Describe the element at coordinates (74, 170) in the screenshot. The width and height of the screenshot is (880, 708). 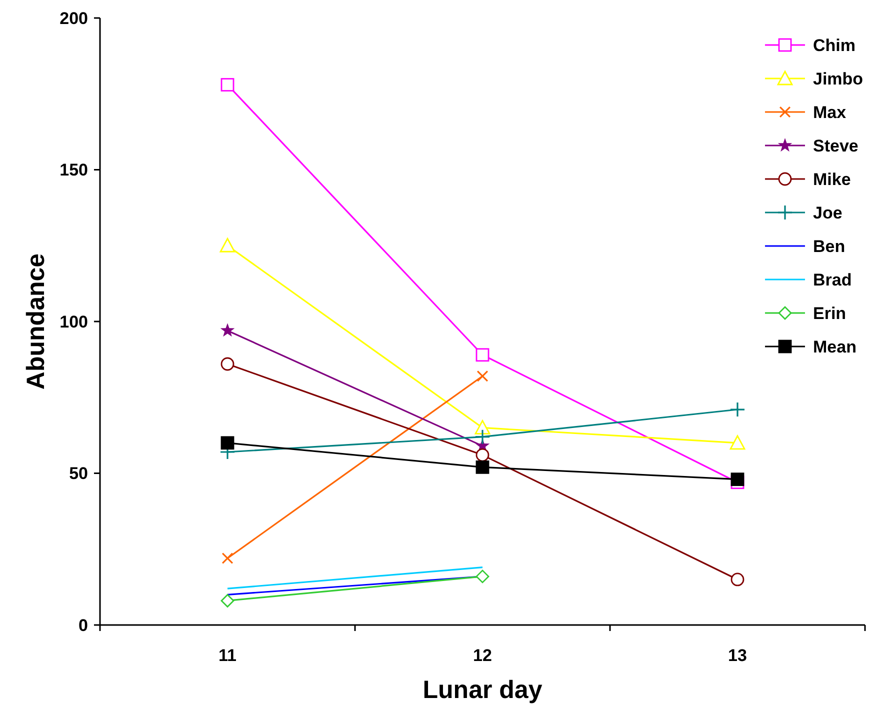
I see `y-tick-label: 150` at that location.